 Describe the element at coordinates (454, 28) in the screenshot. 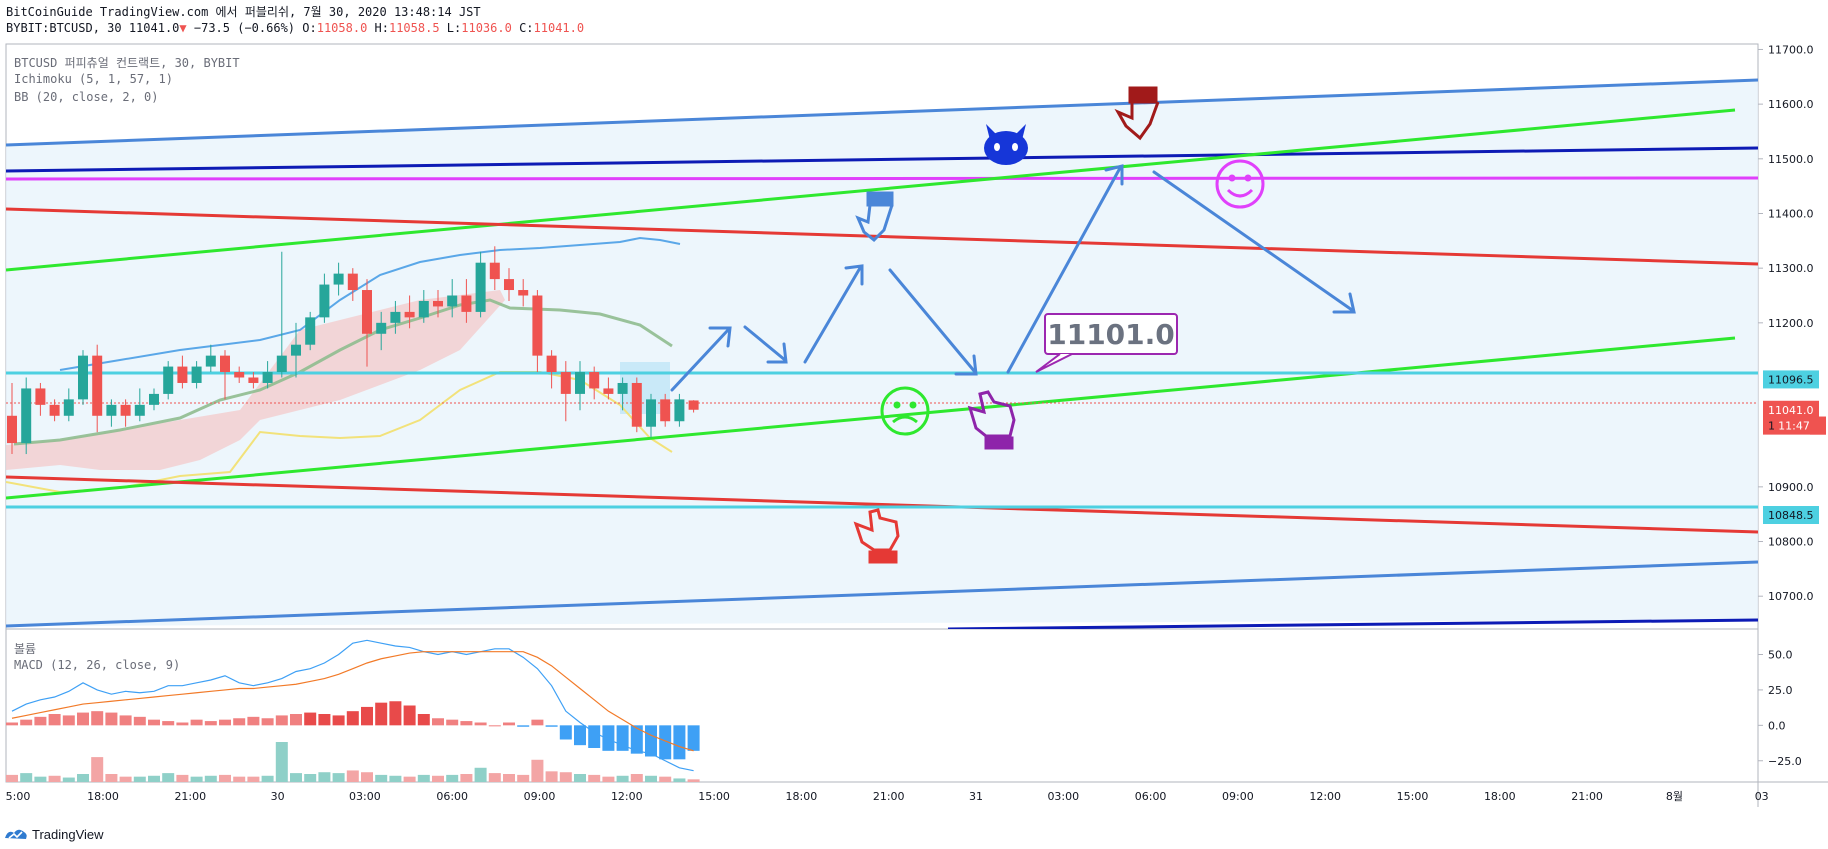

I see `low-label: L:` at that location.